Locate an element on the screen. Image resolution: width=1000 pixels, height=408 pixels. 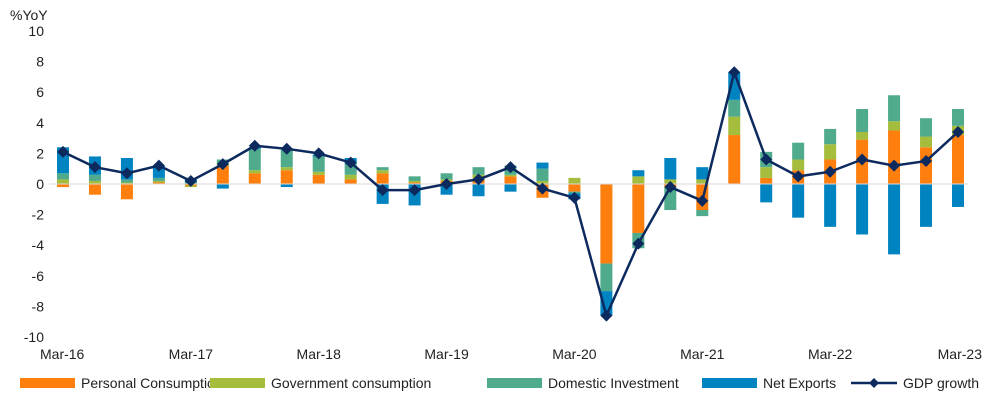
x-tick-label: Mar-17 is located at coordinates (191, 354).